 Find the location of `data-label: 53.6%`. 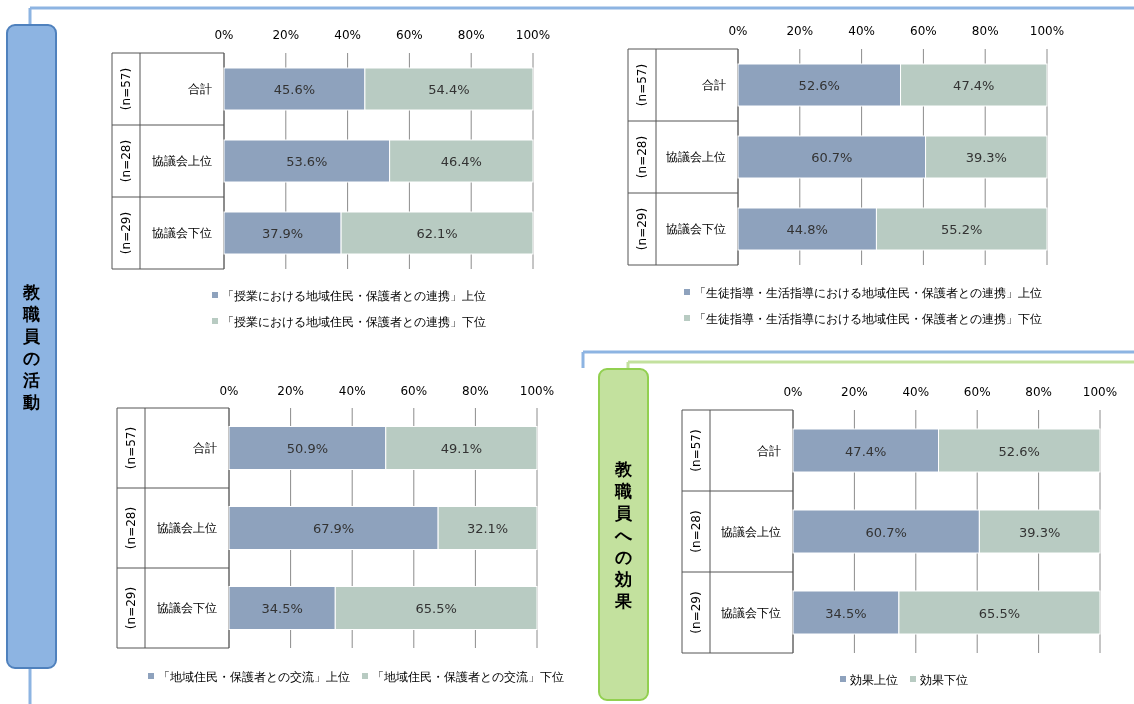

data-label: 53.6% is located at coordinates (307, 161).